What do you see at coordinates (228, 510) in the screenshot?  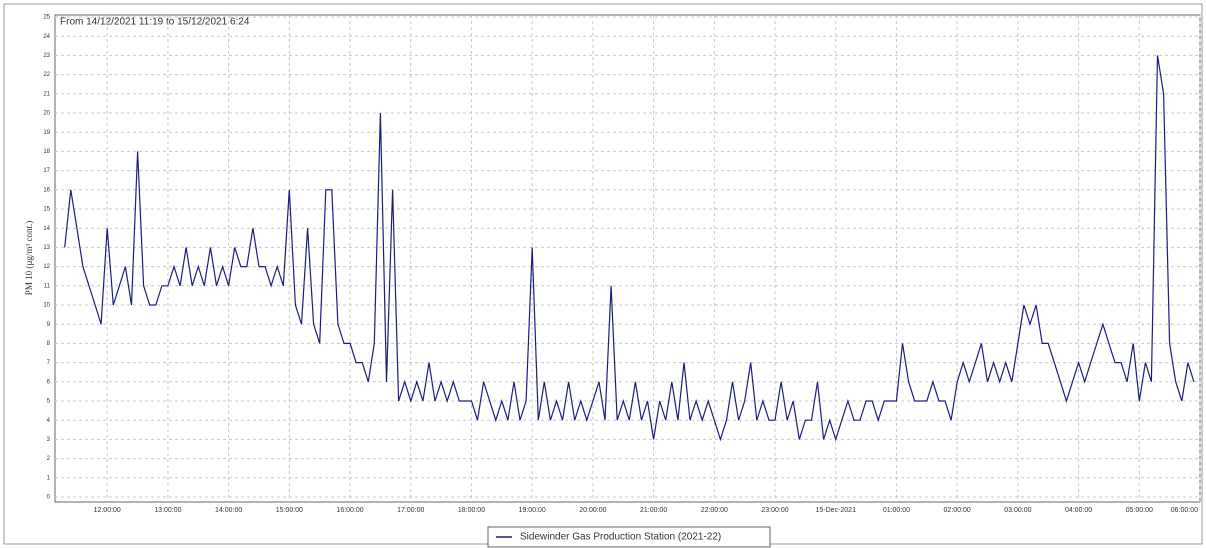 I see `x-tick-label: 14:00:00` at bounding box center [228, 510].